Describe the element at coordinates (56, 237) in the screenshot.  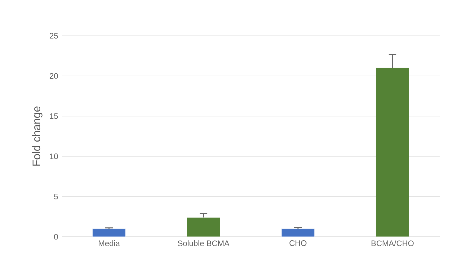
I see `y-tick-label: 0` at that location.